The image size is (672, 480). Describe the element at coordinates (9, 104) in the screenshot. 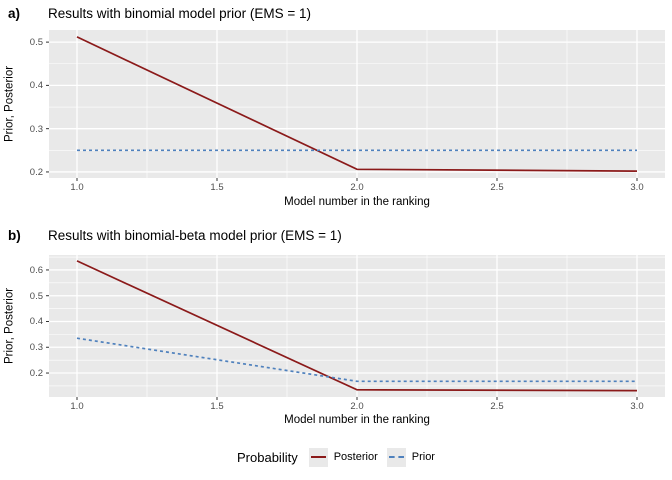

I see `chart-a-y-axis-title: Prior, Posterior` at that location.